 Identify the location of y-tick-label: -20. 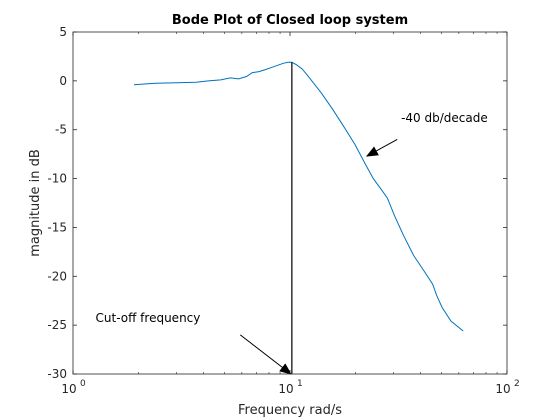
(57, 276).